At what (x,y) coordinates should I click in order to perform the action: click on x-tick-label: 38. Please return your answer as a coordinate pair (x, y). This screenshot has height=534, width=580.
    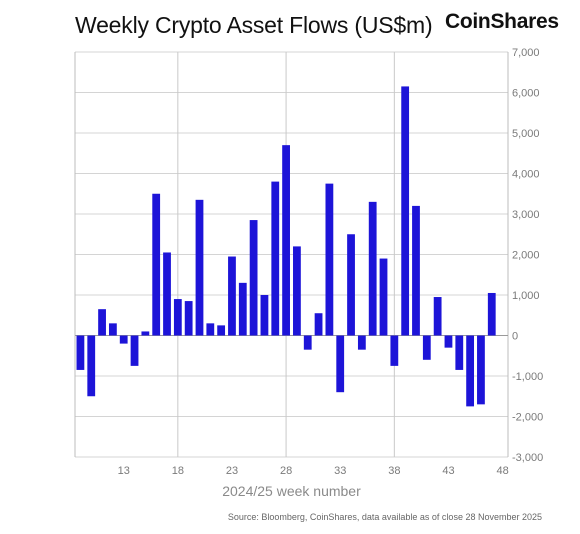
    Looking at the image, I should click on (394, 471).